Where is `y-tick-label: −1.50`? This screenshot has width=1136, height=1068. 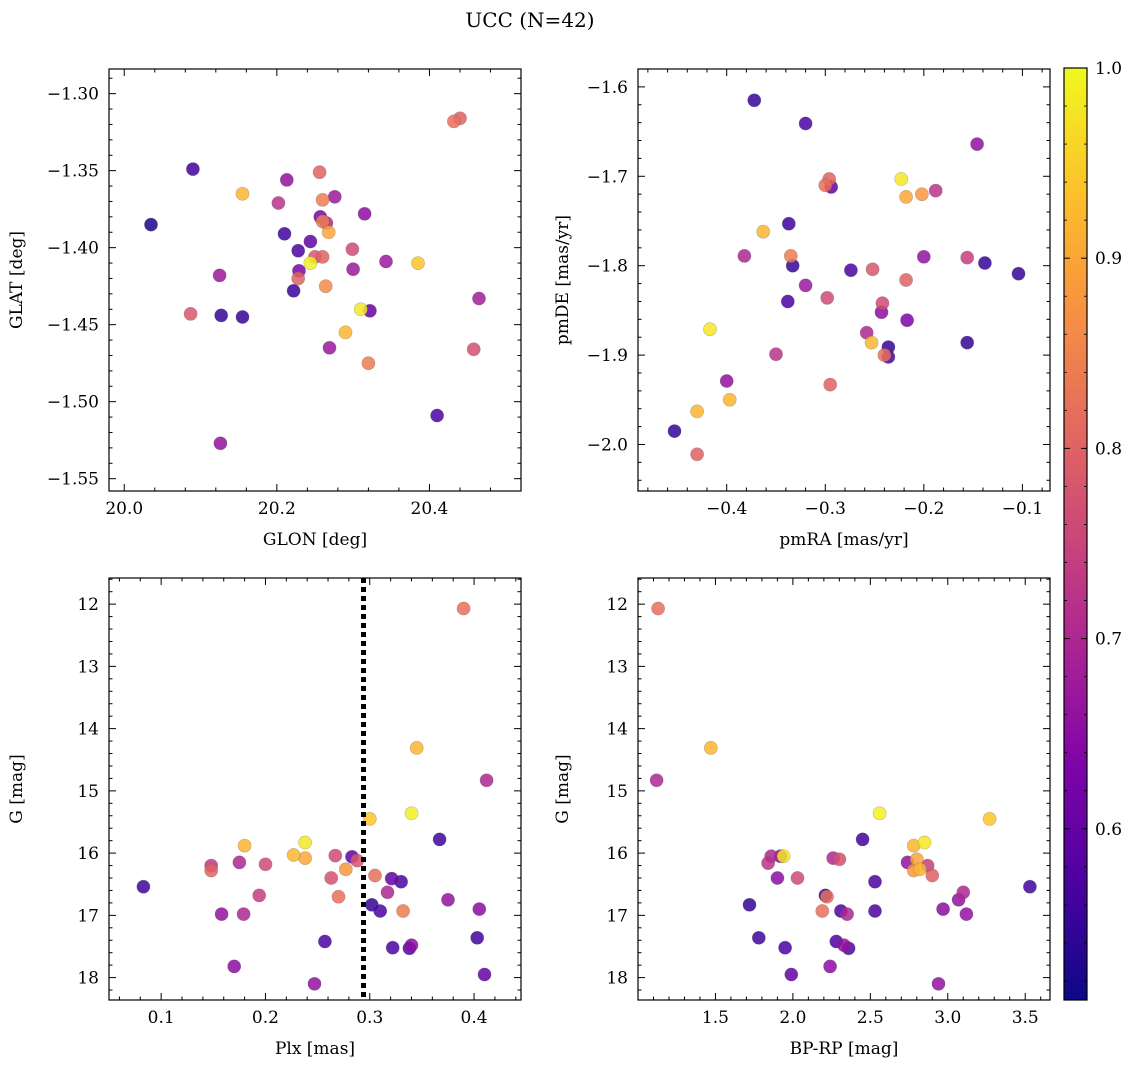 y-tick-label: −1.50 is located at coordinates (73, 403).